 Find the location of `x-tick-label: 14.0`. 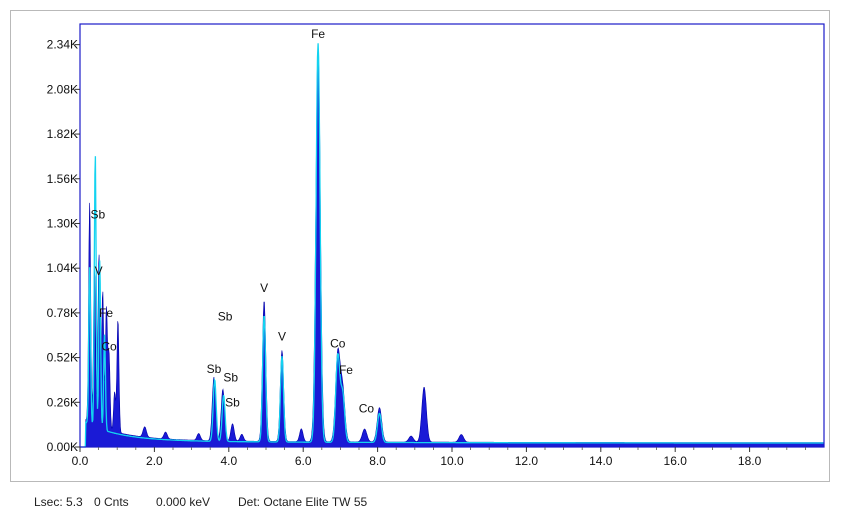

x-tick-label: 14.0 is located at coordinates (601, 461).